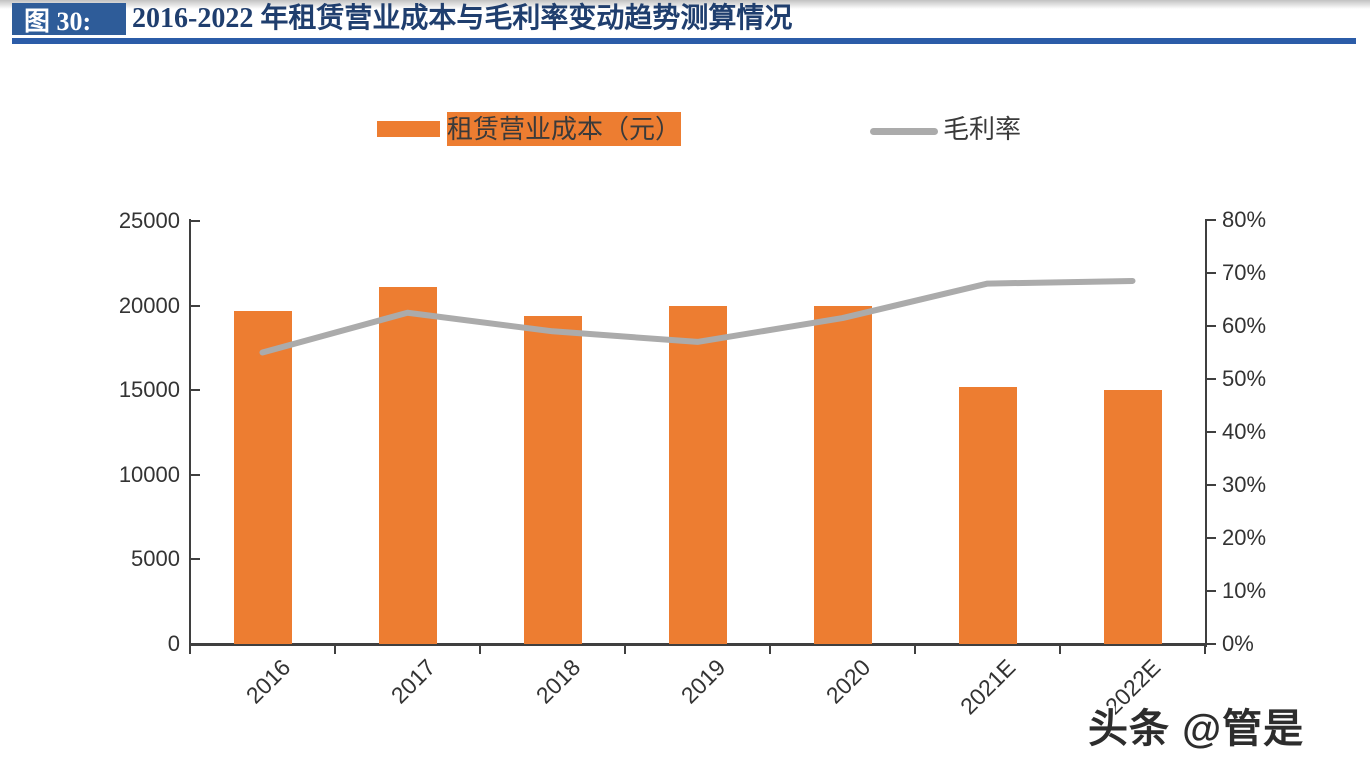  I want to click on y-right-tick-label: 30%, so click(1244, 484).